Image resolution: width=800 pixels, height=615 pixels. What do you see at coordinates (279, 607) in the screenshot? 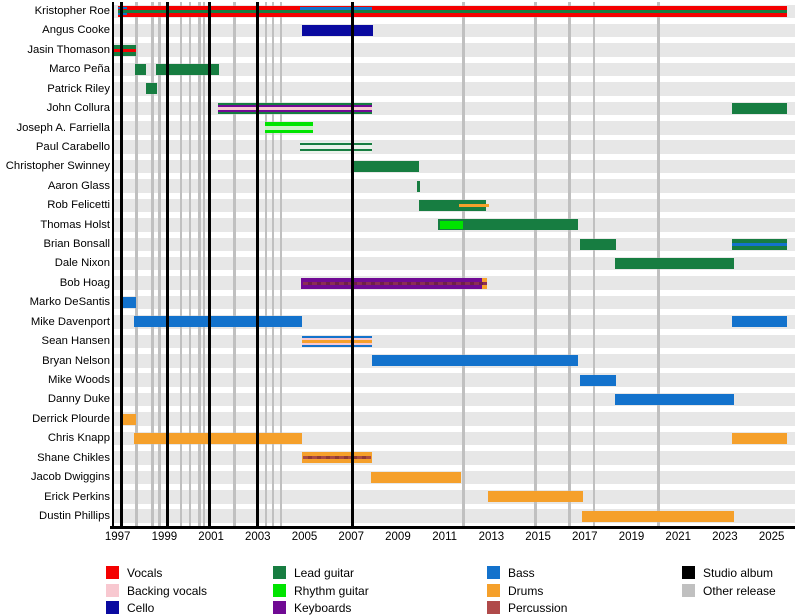
I see `legend-swatch-keys` at bounding box center [279, 607].